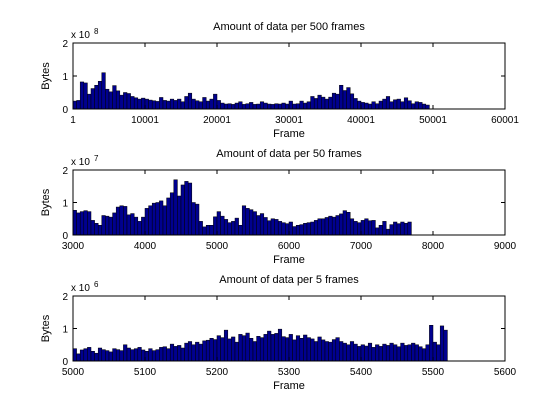 The image size is (560, 420). Describe the element at coordinates (96, 284) in the screenshot. I see `exponent-power: 6` at that location.